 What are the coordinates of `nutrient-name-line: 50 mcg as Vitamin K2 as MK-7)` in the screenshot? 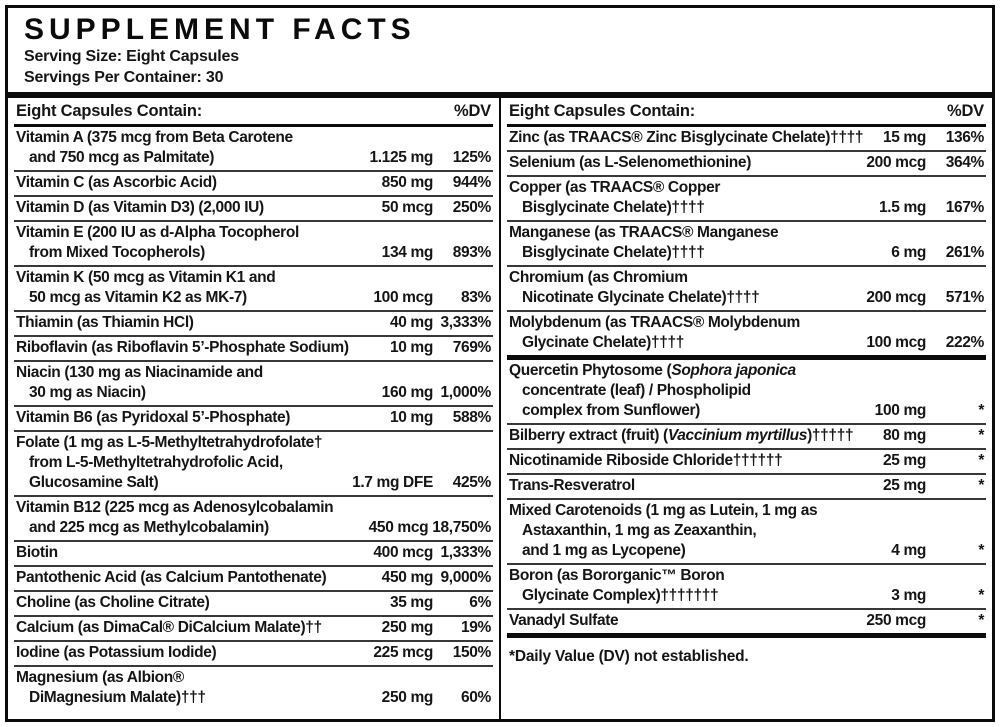 It's located at (185, 298).